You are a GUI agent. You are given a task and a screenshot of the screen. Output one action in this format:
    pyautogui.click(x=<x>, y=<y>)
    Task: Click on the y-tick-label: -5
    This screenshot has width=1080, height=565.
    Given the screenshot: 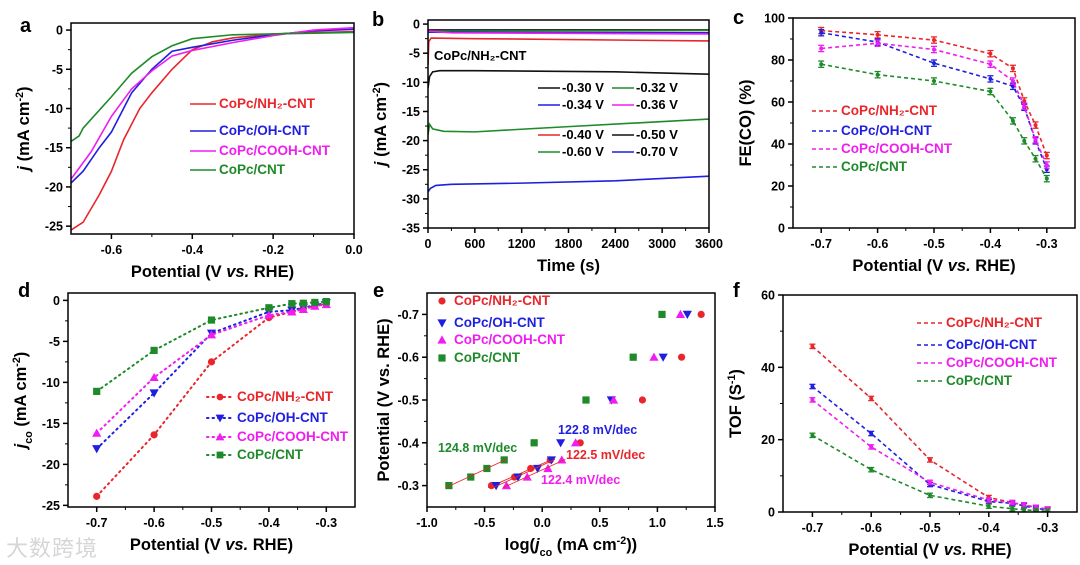 What is the action you would take?
    pyautogui.click(x=54, y=342)
    